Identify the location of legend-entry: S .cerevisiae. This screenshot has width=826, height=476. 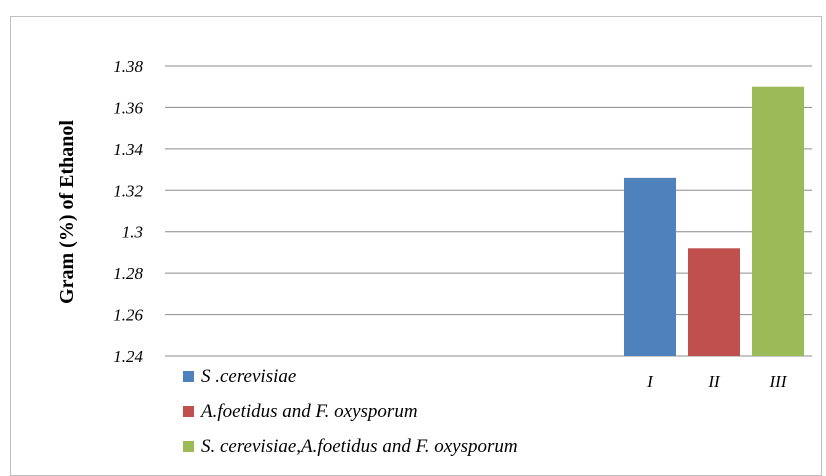
(248, 376).